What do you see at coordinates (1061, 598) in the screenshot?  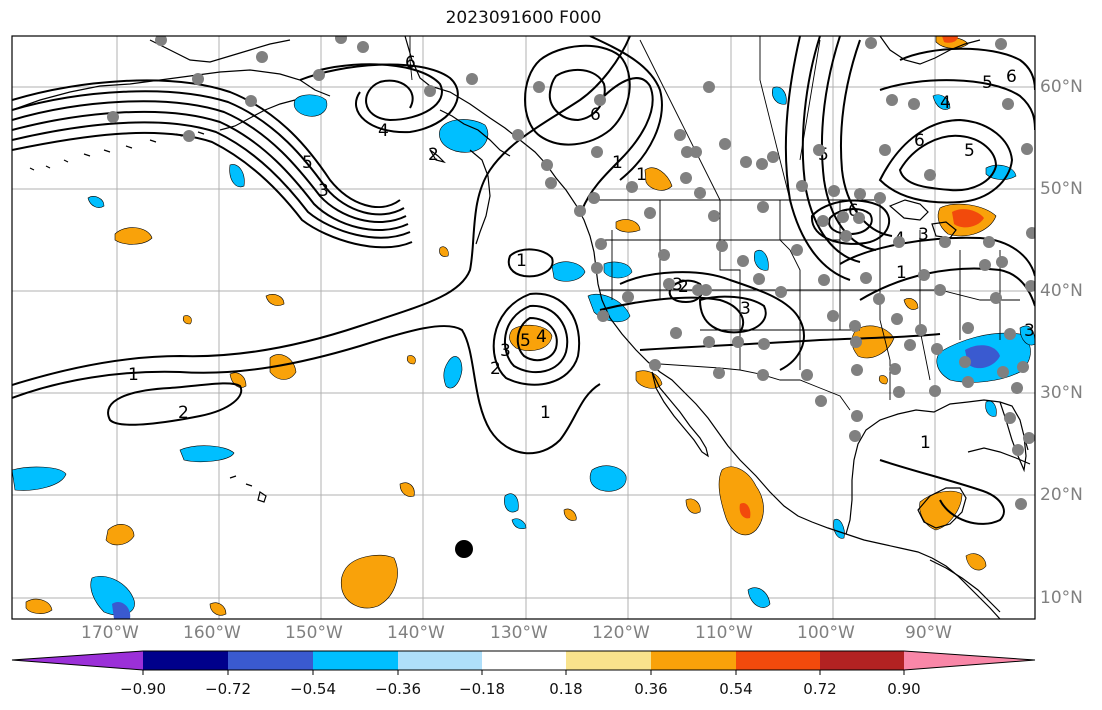 I see `lat-label: 10°N` at bounding box center [1061, 598].